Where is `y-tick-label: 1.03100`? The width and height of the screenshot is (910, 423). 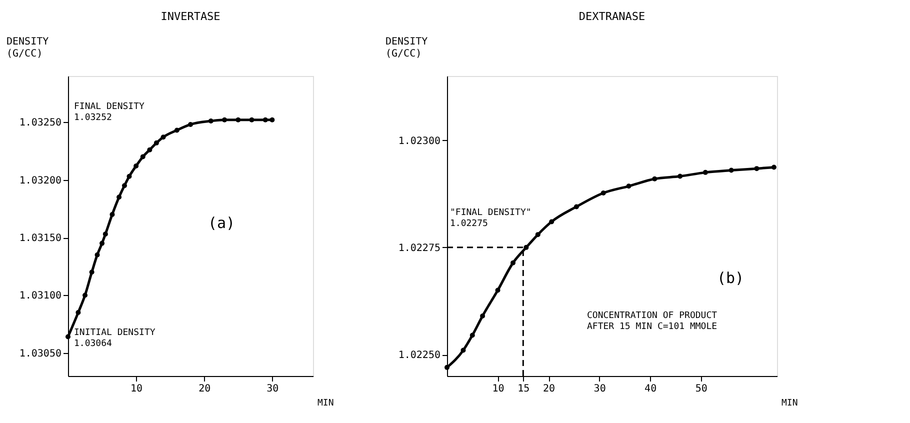
y-tick-label: 1.03100 is located at coordinates (40, 296).